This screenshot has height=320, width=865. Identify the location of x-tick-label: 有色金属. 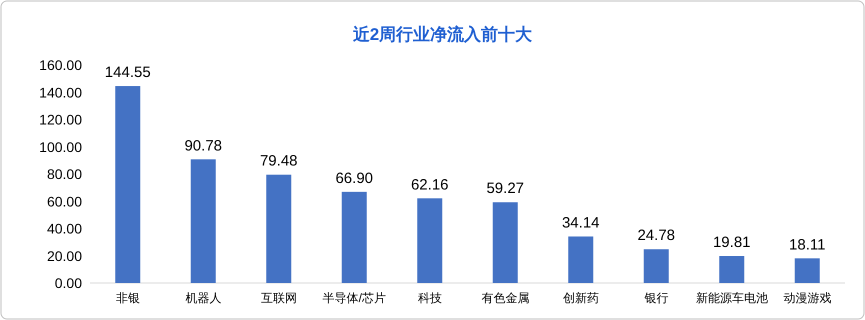
(505, 298).